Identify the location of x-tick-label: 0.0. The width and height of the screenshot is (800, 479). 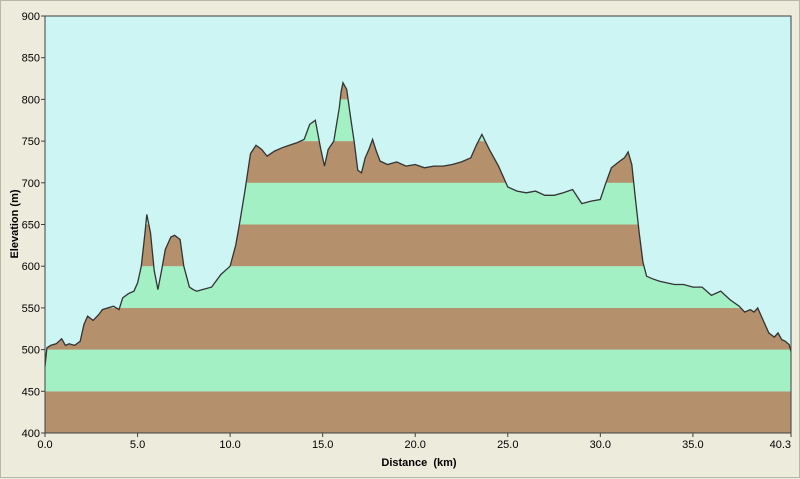
(44, 445).